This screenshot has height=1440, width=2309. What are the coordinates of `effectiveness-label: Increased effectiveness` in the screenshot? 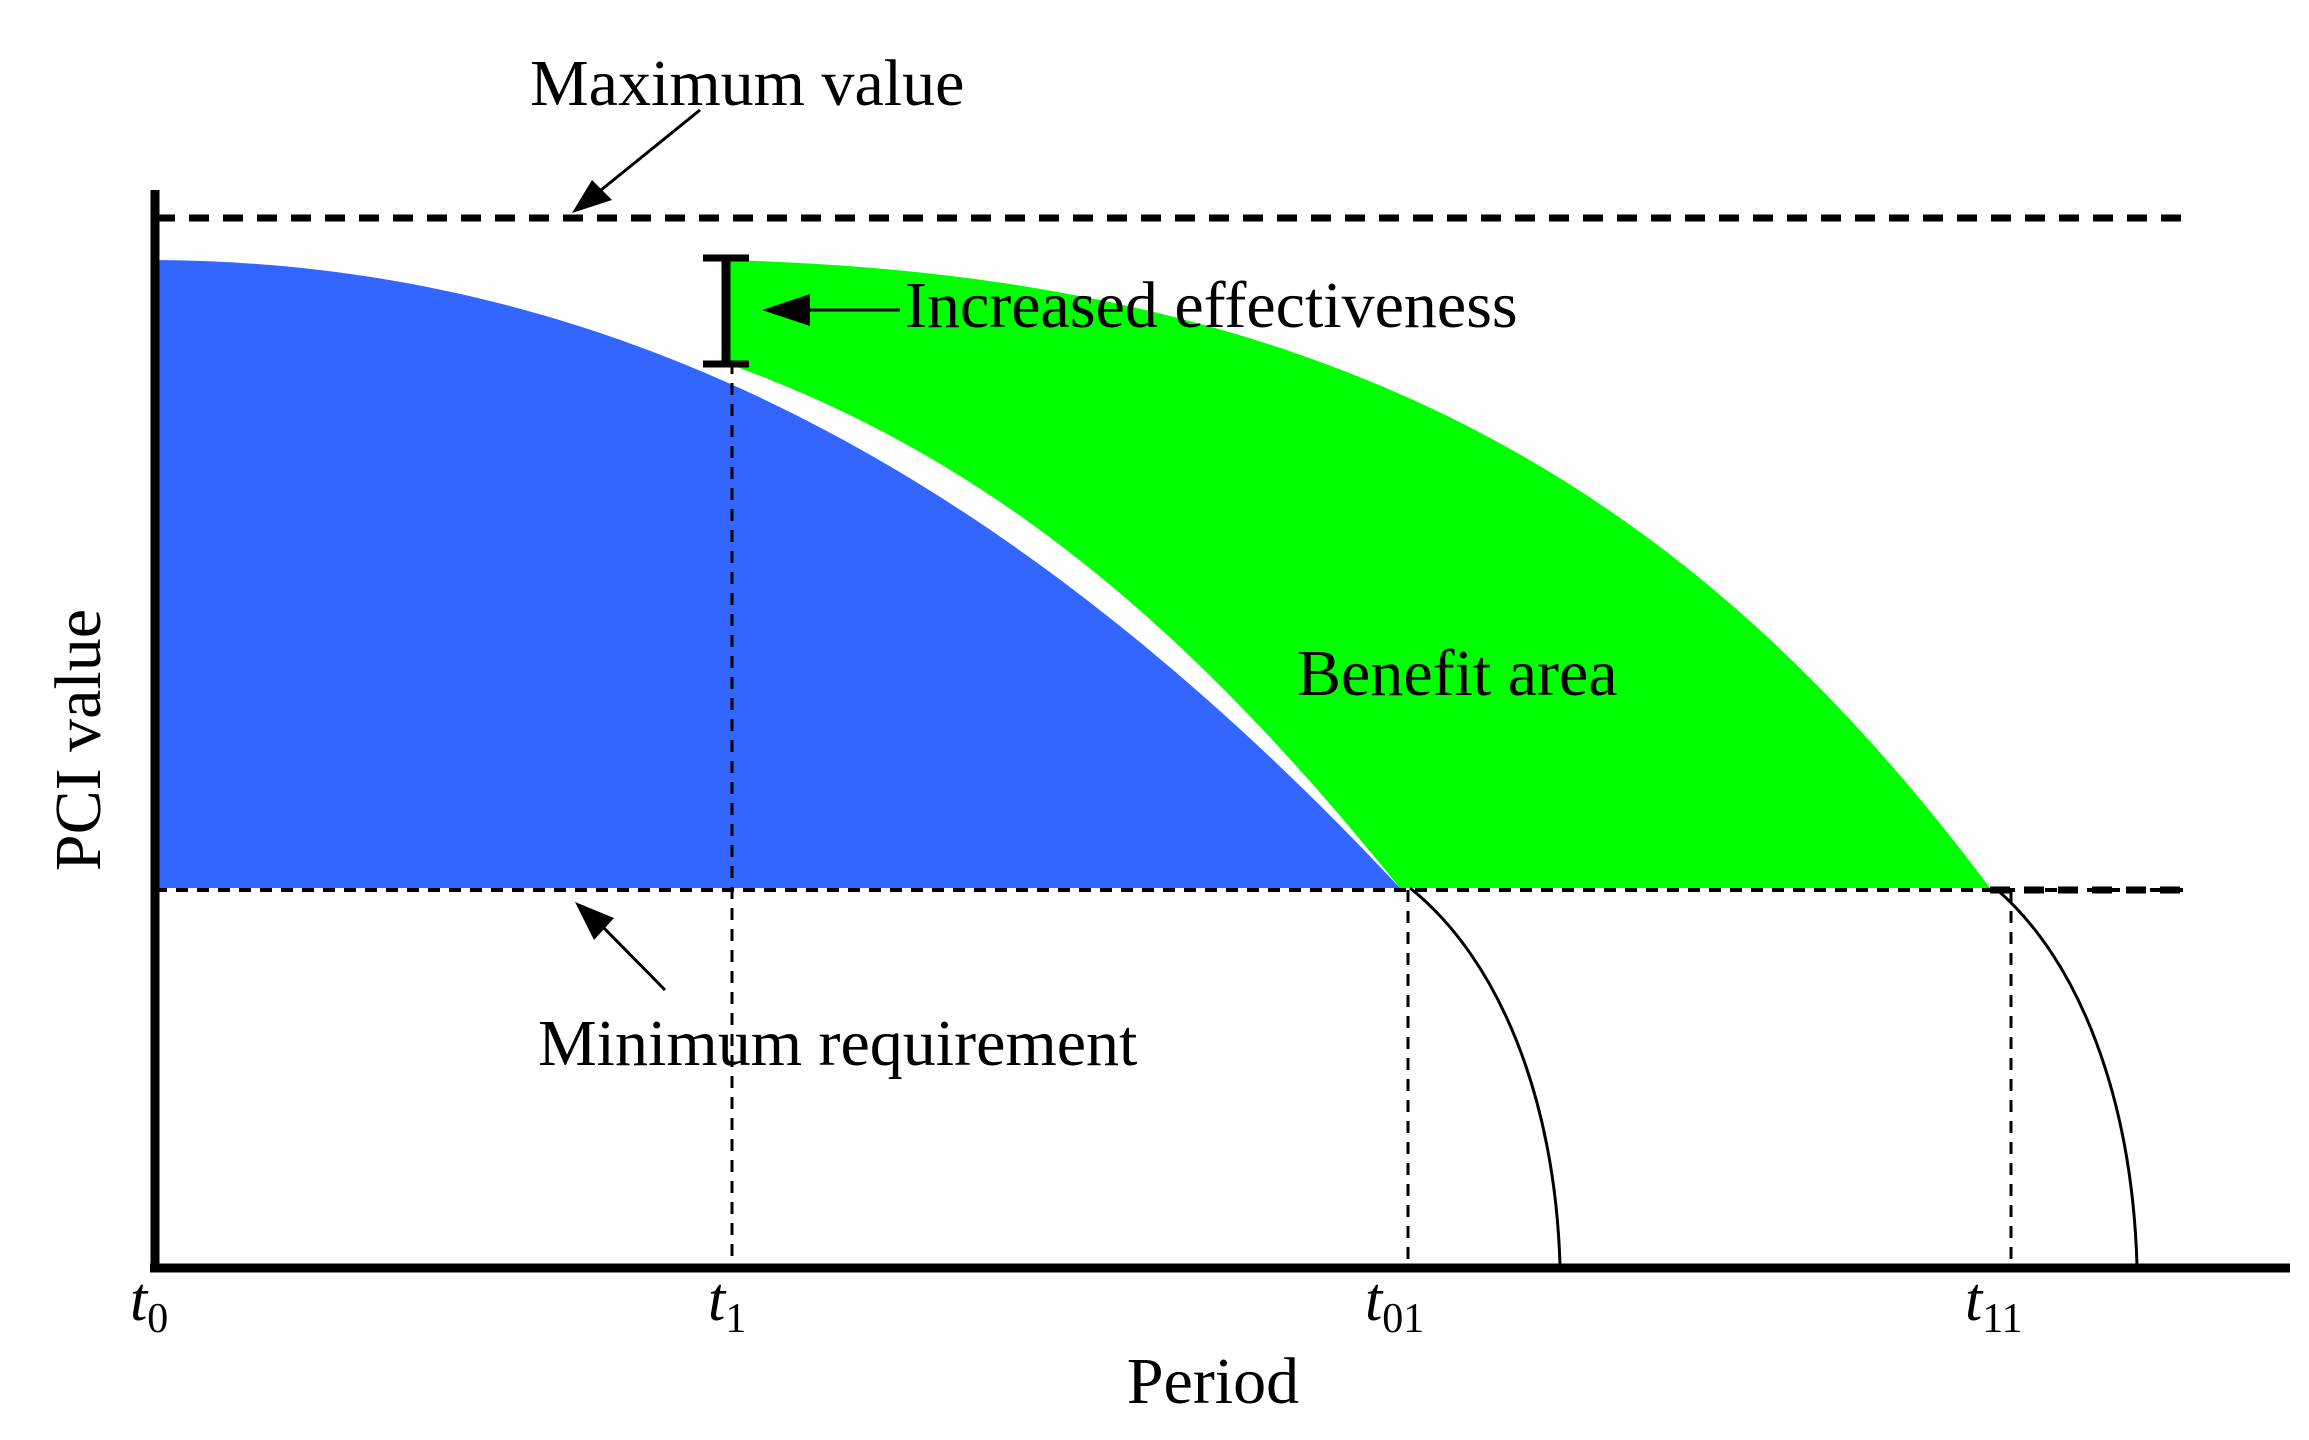 It's located at (1211, 305).